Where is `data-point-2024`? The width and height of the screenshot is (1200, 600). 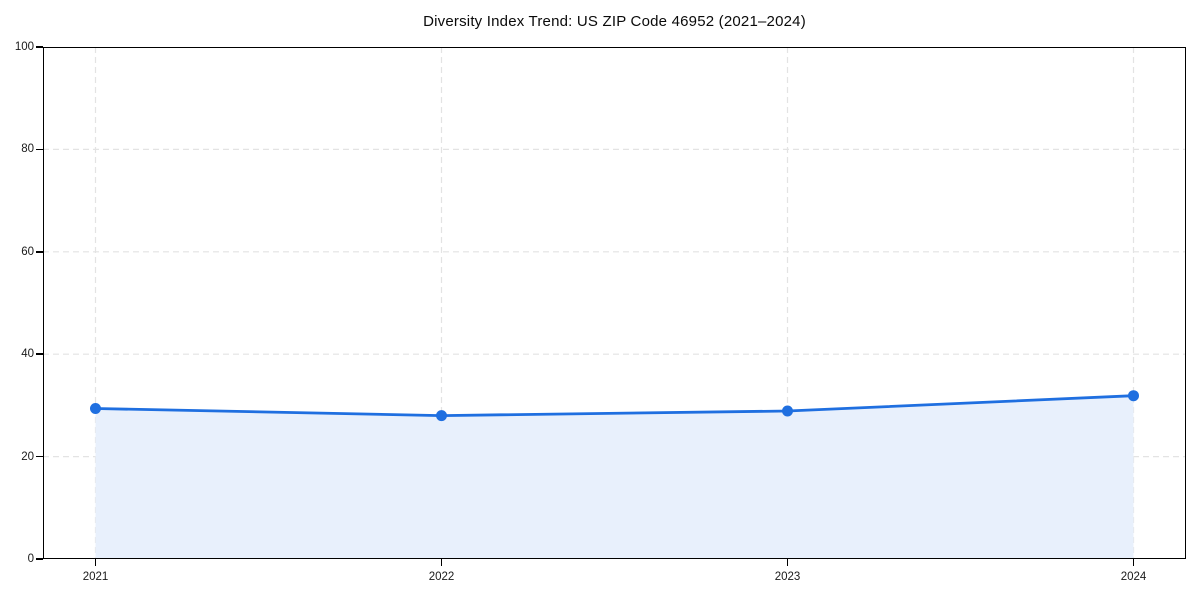
data-point-2024 is located at coordinates (1133, 396).